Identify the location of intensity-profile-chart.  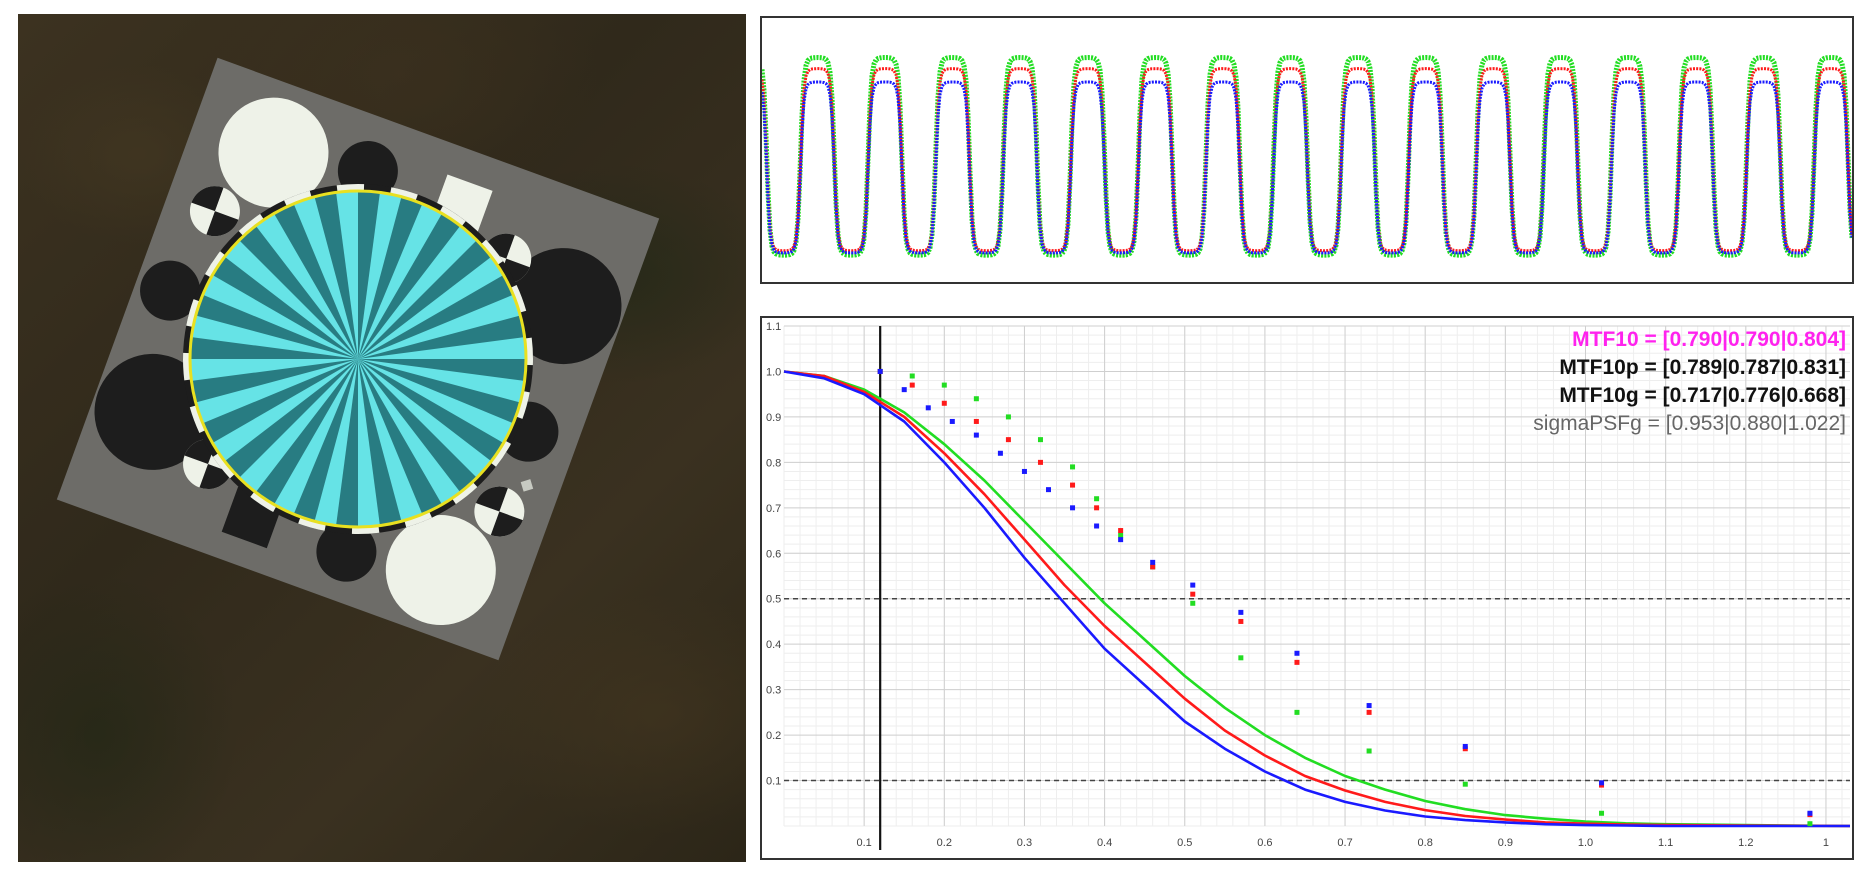
(1307, 156).